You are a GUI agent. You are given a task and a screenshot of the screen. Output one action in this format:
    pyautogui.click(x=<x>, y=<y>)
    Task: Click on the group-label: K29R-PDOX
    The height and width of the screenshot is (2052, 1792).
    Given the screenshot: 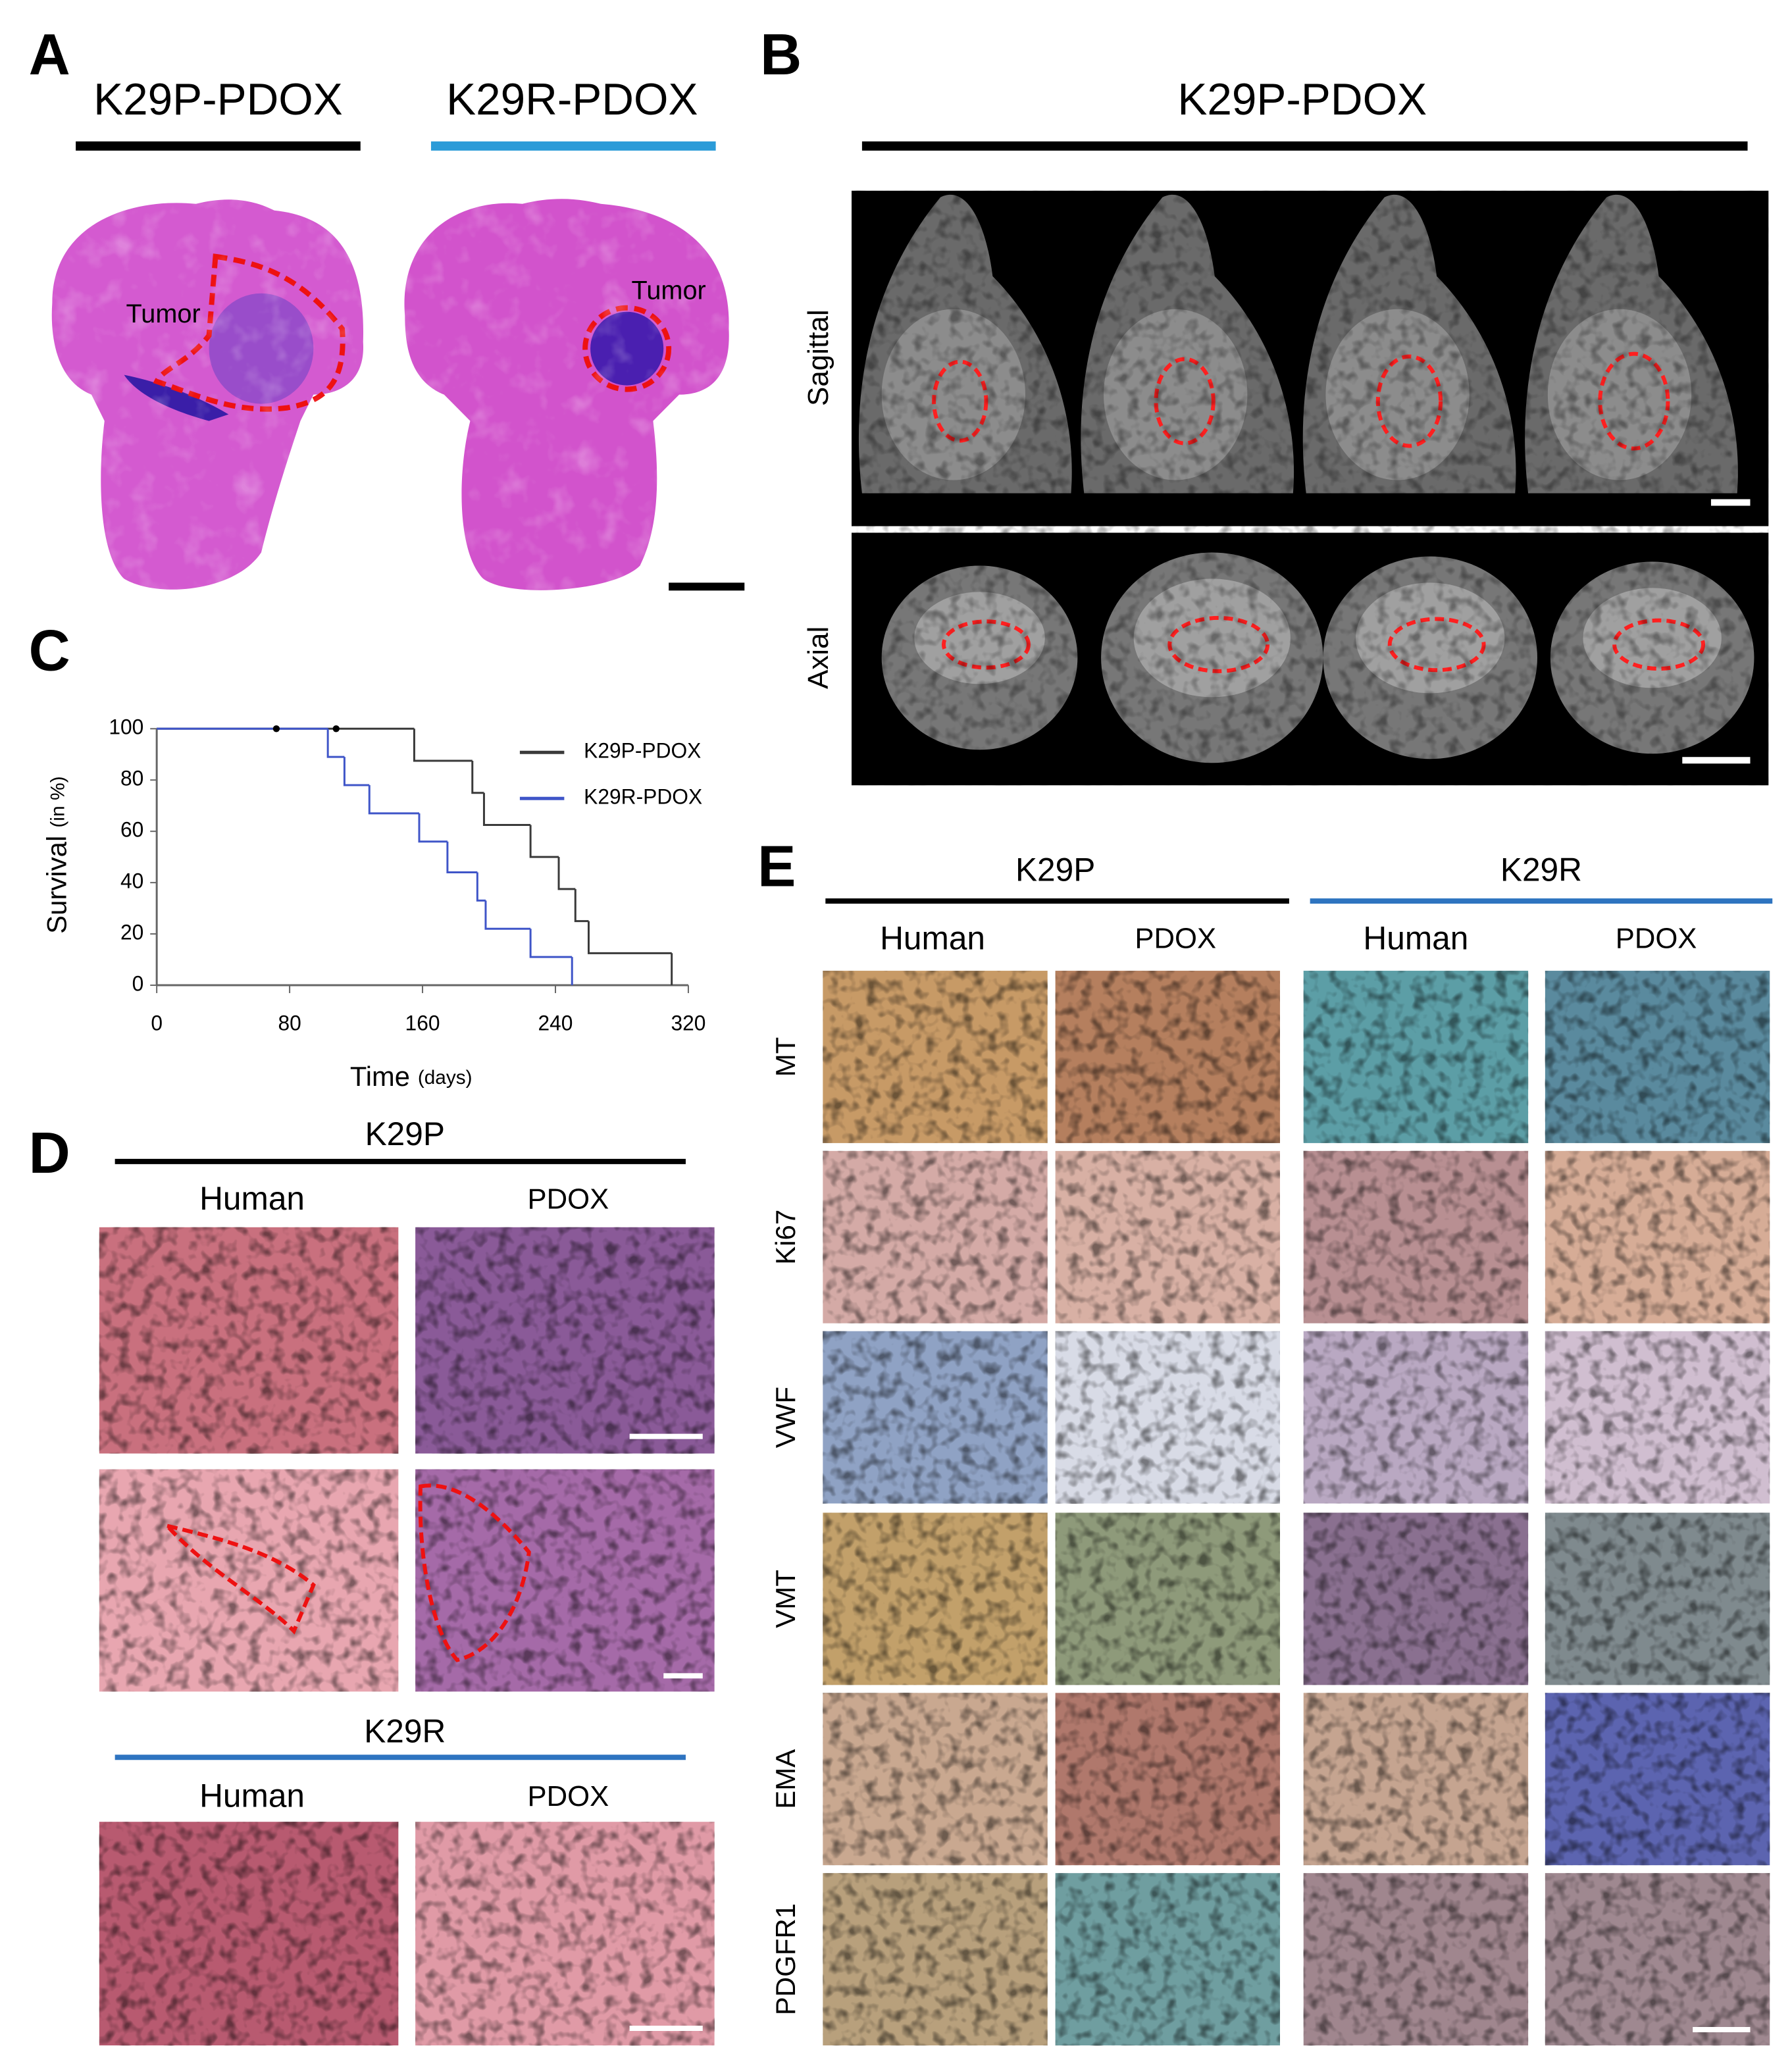 What is the action you would take?
    pyautogui.click(x=572, y=99)
    